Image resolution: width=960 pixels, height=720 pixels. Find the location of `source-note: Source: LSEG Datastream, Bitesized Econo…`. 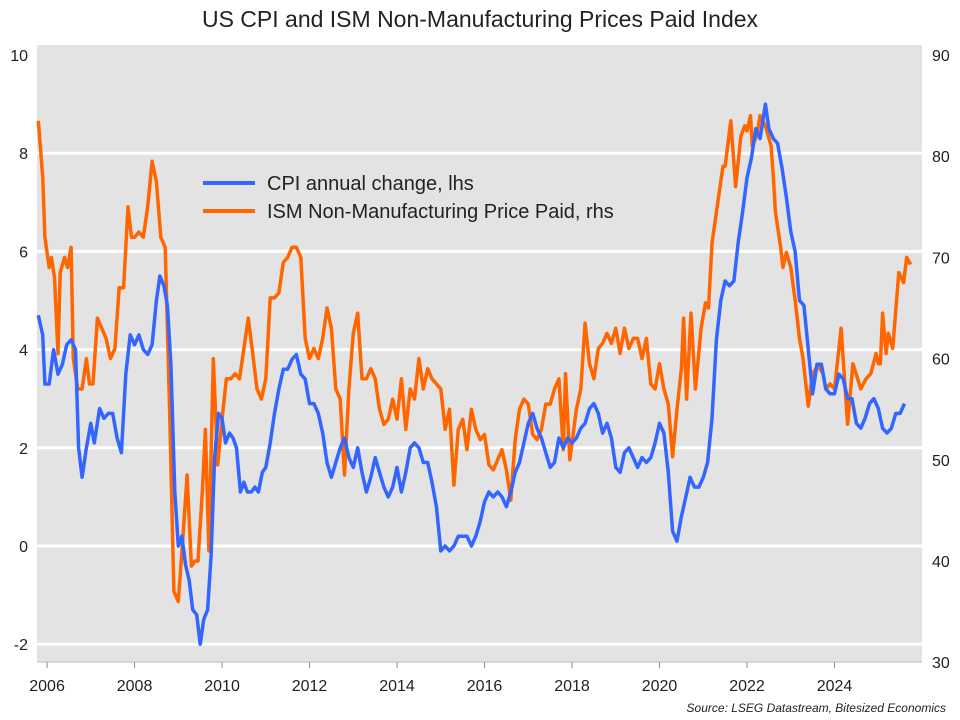

source-note: Source: LSEG Datastream, Bitesized Econo… is located at coordinates (816, 708).